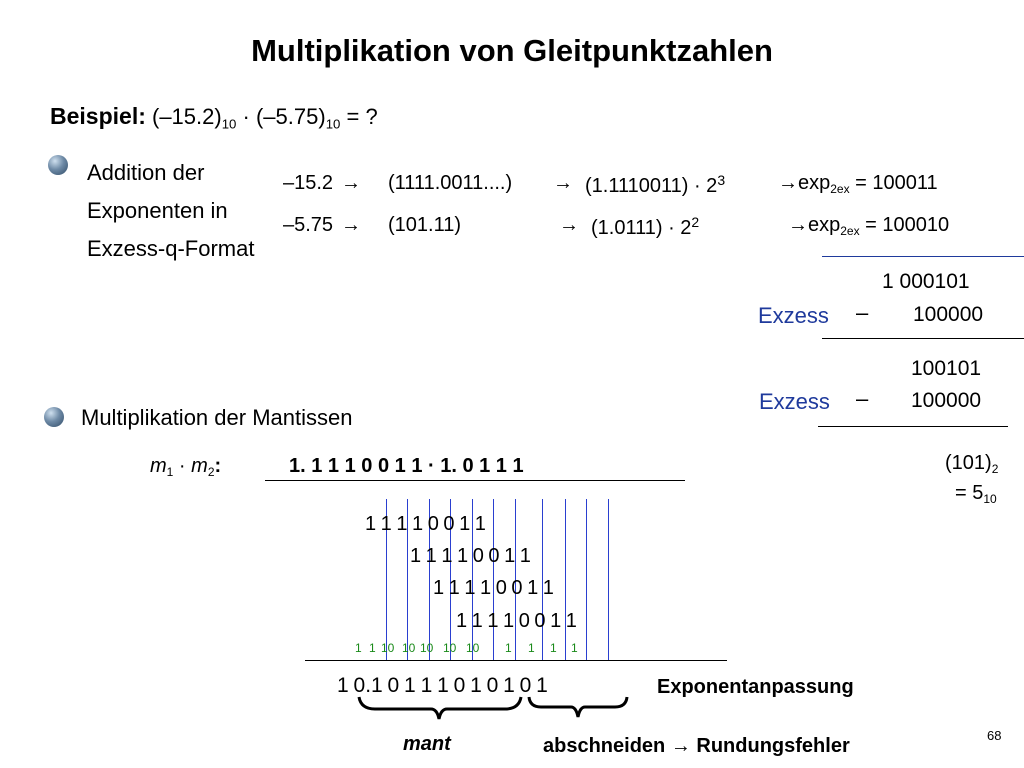 The height and width of the screenshot is (768, 1024). Describe the element at coordinates (990, 499) in the screenshot. I see `calc-decimal-base: 10` at that location.